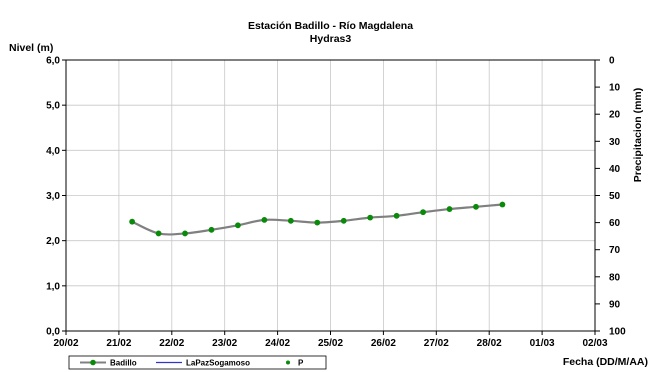 The width and height of the screenshot is (653, 372). Describe the element at coordinates (612, 61) in the screenshot. I see `y2-tick-label: 0` at that location.